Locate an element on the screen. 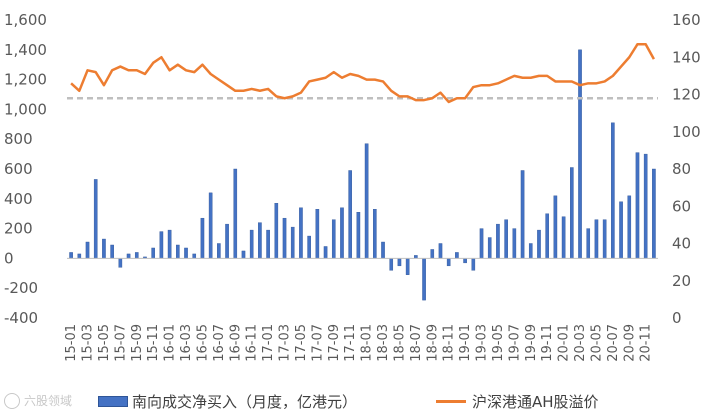  x-tick-label: 16-03 is located at coordinates (186, 343).